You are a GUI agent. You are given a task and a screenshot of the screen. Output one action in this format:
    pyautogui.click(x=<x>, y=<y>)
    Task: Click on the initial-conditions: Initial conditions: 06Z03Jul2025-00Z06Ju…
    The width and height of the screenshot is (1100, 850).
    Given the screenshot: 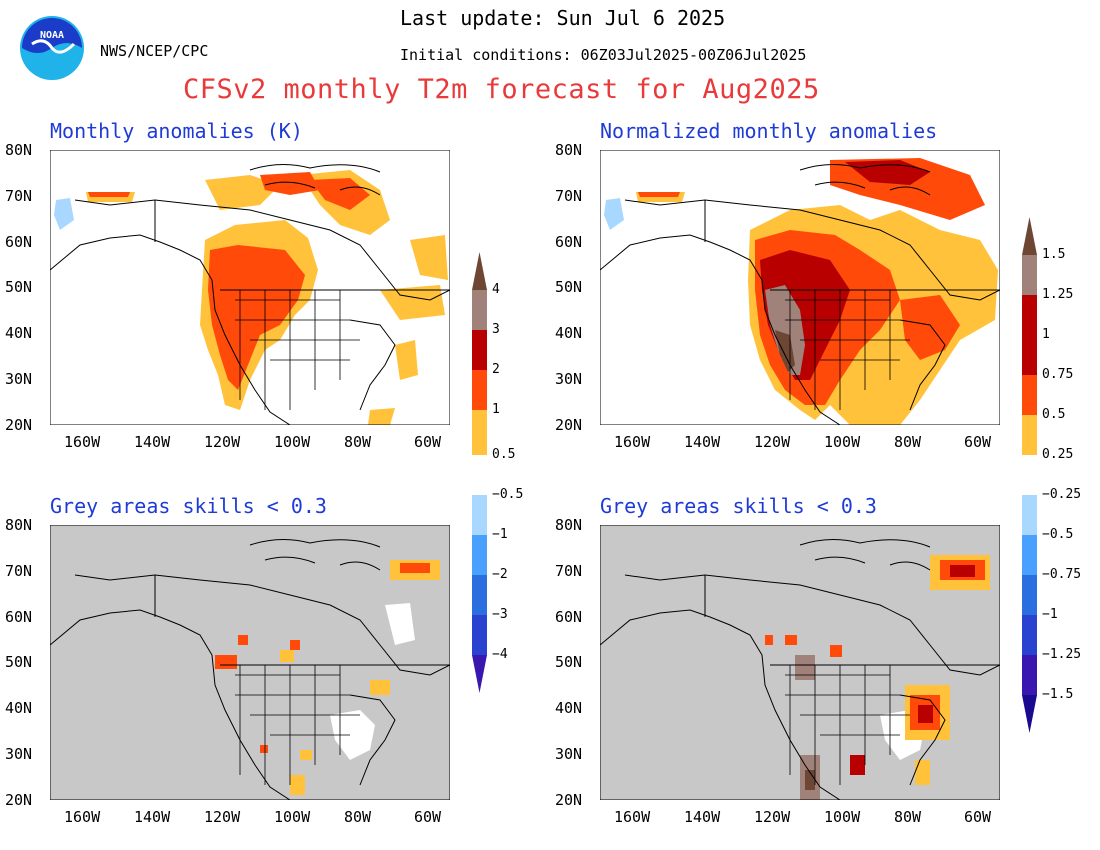 What is the action you would take?
    pyautogui.click(x=603, y=55)
    